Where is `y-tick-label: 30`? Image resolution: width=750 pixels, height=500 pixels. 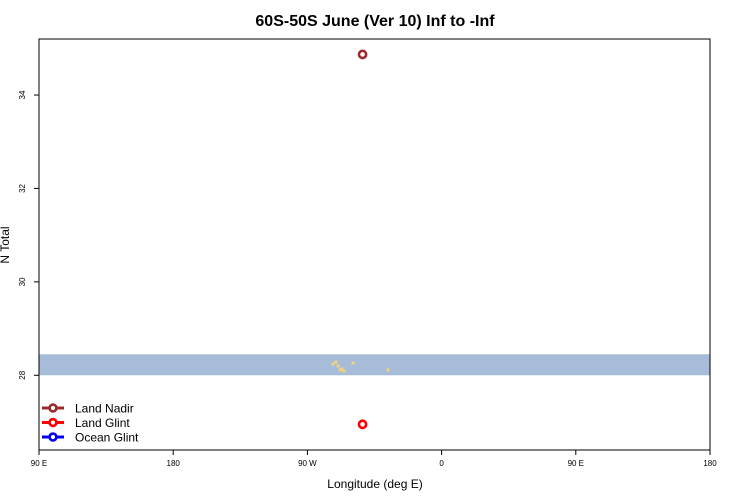
y-tick-label: 30 is located at coordinates (22, 281).